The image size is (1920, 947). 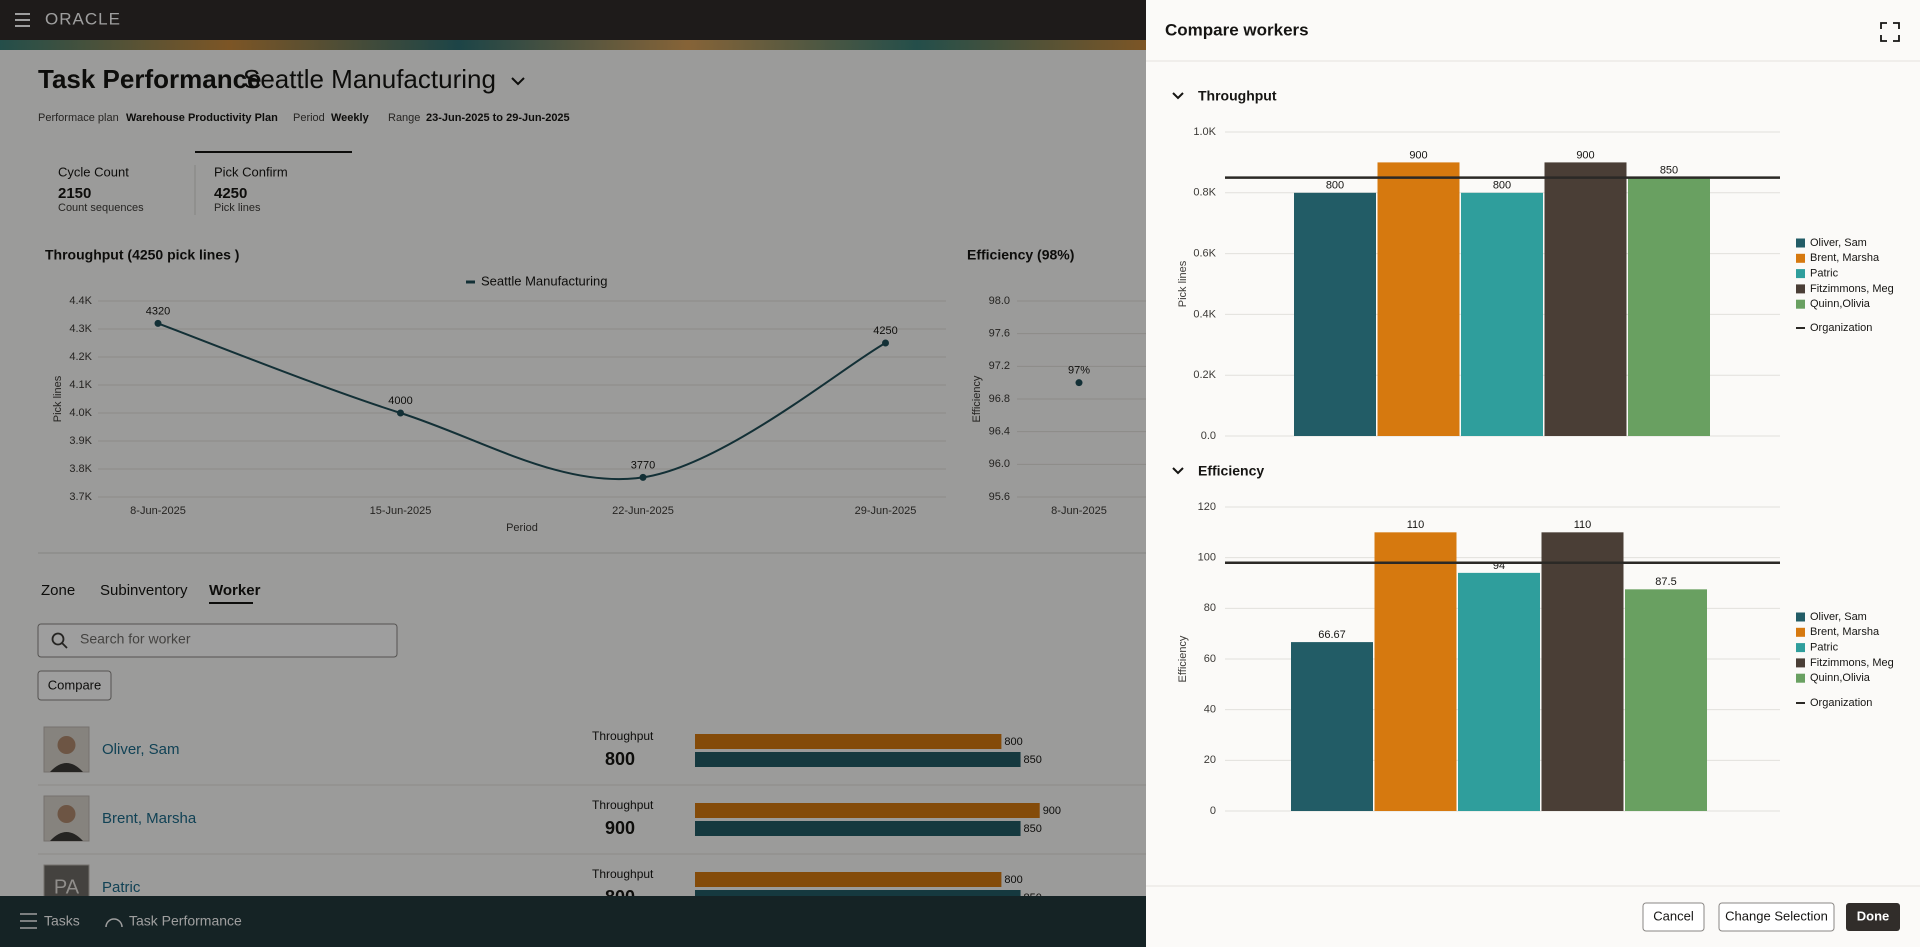 What do you see at coordinates (522, 528) in the screenshot?
I see `x-axis-label: Period` at bounding box center [522, 528].